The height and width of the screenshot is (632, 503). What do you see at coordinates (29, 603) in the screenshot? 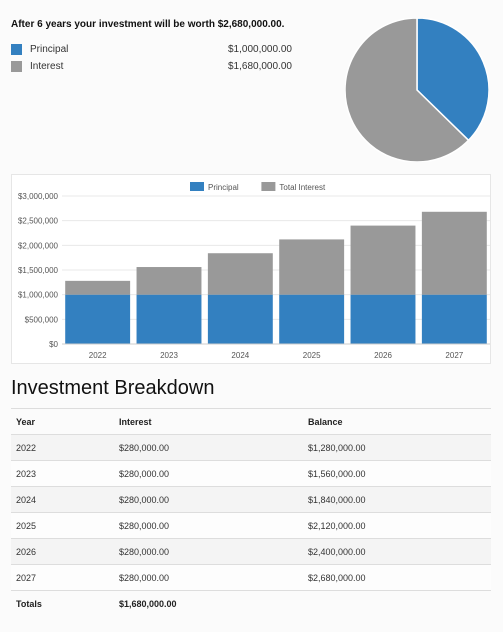
I see `totals-label: Totals` at bounding box center [29, 603].